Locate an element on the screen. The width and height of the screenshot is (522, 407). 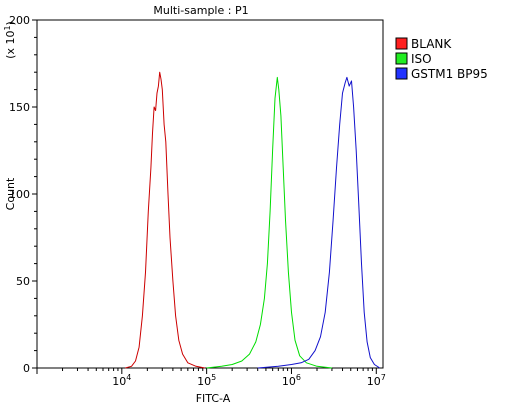
y-tick-label: 150 is located at coordinates (19, 107).